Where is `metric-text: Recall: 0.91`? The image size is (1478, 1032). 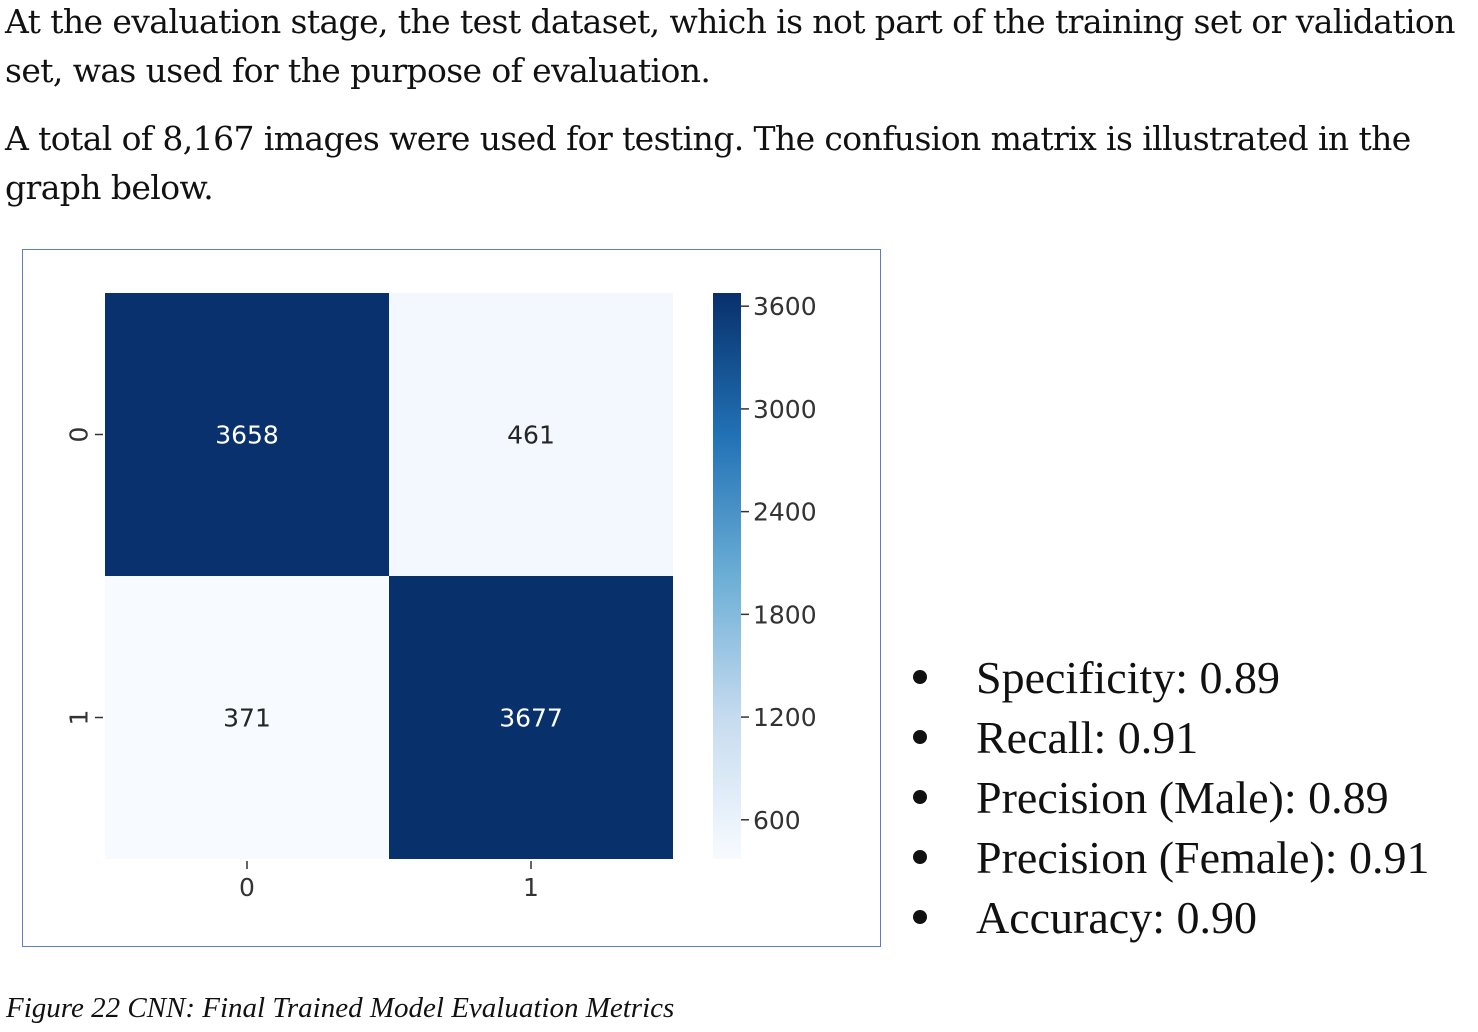
metric-text: Recall: 0.91 is located at coordinates (1087, 737).